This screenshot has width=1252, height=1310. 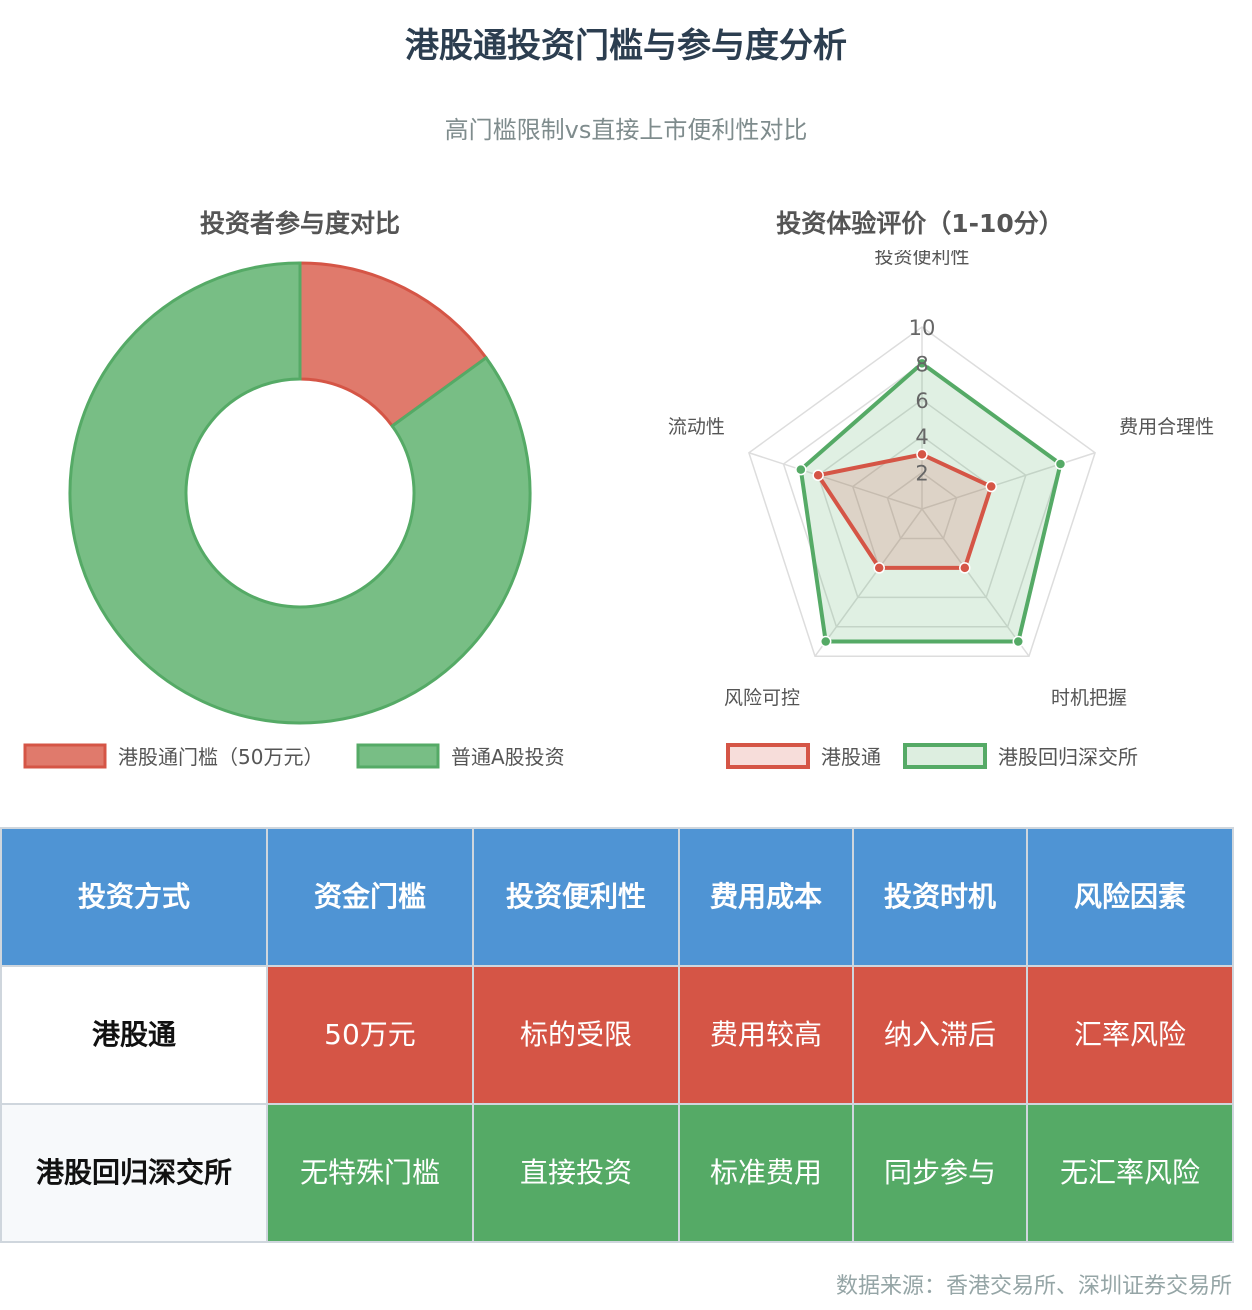 What do you see at coordinates (370, 1173) in the screenshot?
I see `table-cell: 无特殊门槛` at bounding box center [370, 1173].